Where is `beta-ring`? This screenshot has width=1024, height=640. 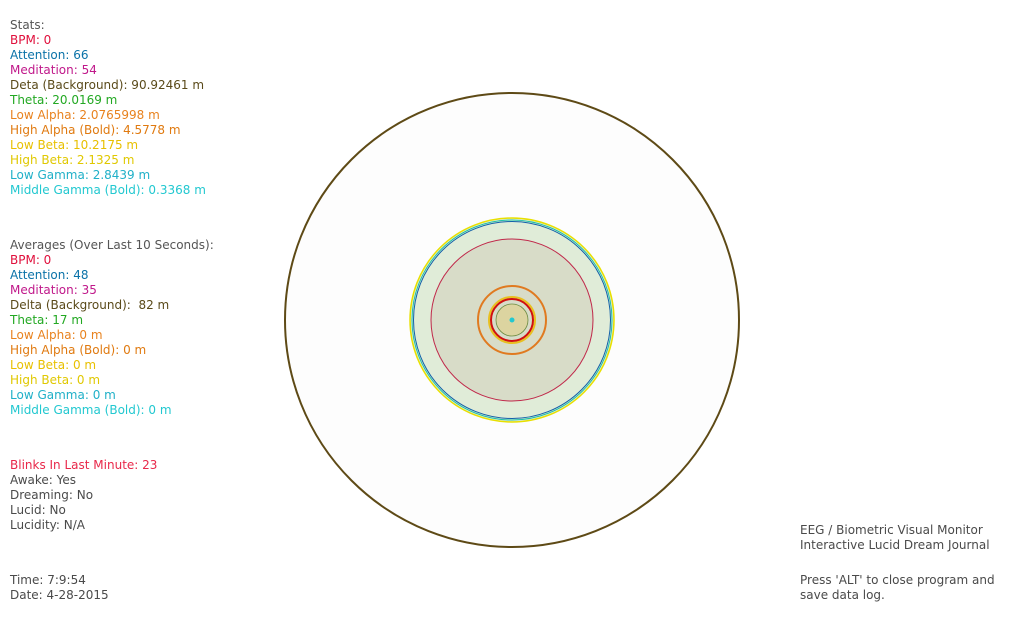 beta-ring is located at coordinates (512, 320).